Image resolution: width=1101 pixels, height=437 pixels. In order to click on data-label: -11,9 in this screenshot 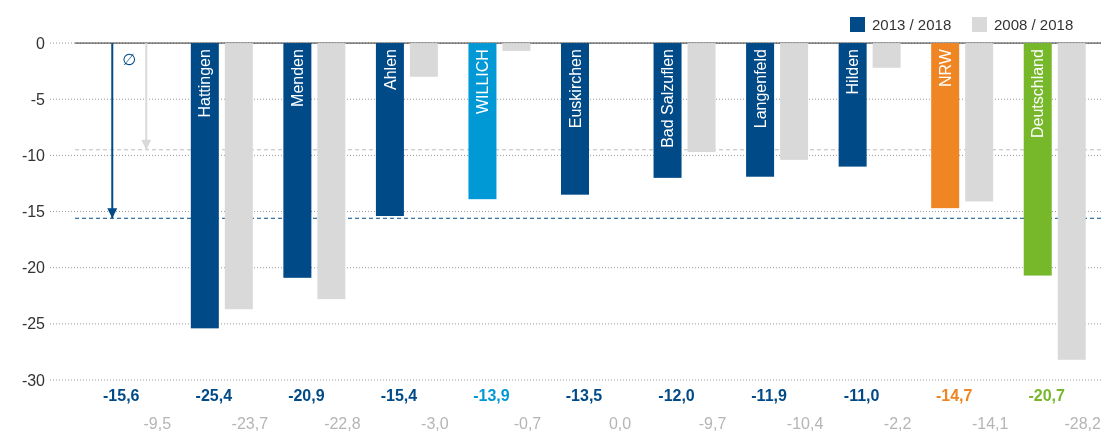, I will do `click(769, 395)`.